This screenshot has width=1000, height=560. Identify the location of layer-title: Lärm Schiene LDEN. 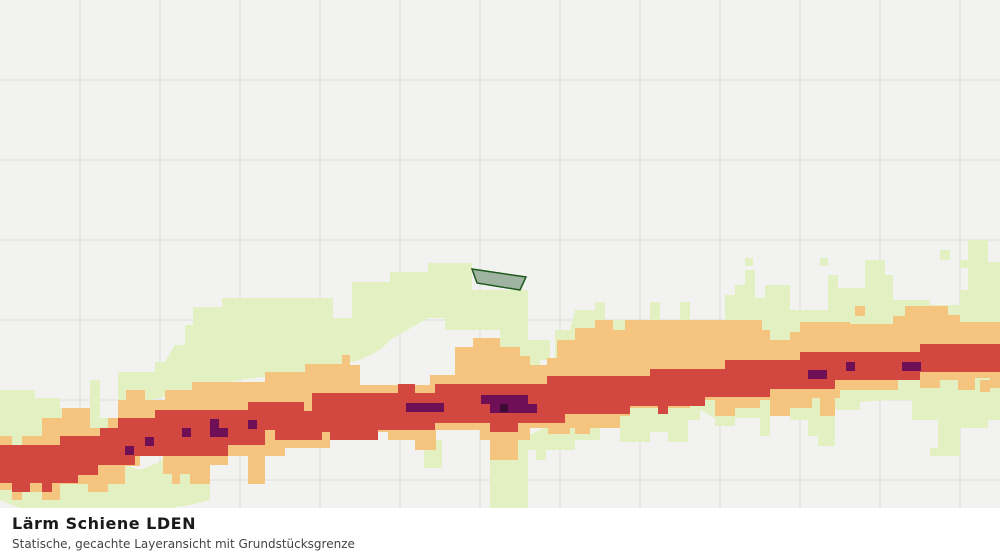
(104, 523).